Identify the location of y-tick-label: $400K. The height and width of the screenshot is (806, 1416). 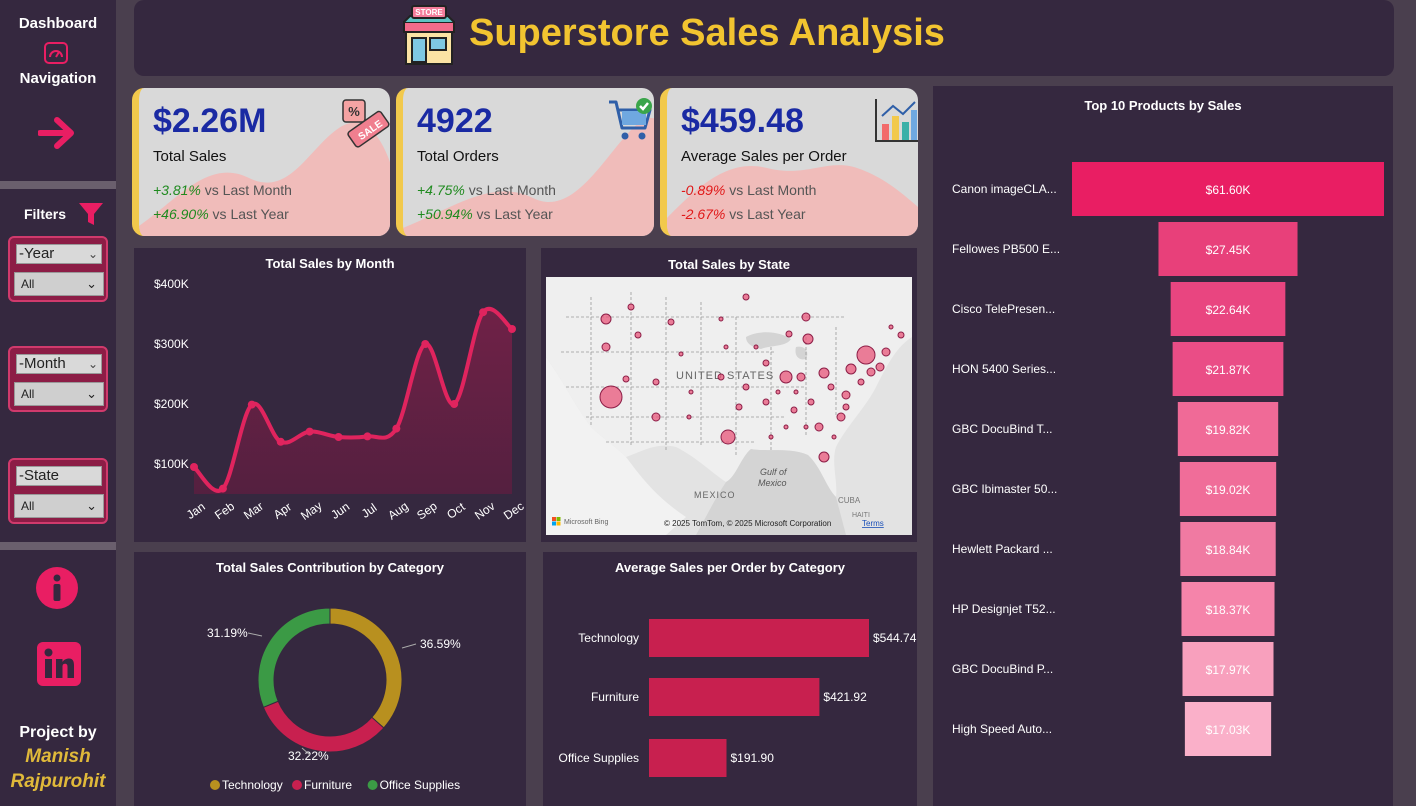
(171, 284).